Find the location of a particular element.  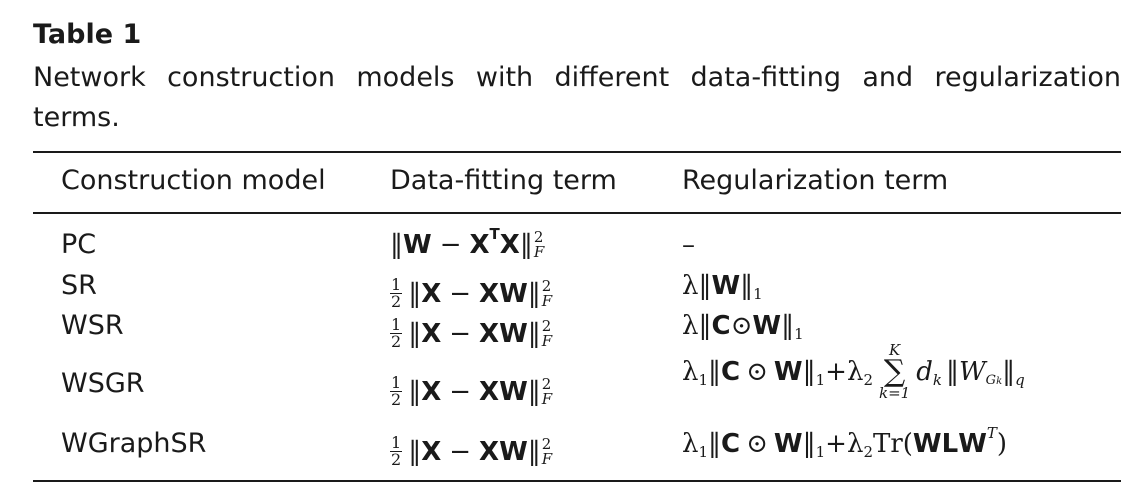

row-sr-regularization: λ ‖ W ‖ 1 is located at coordinates (722, 287).